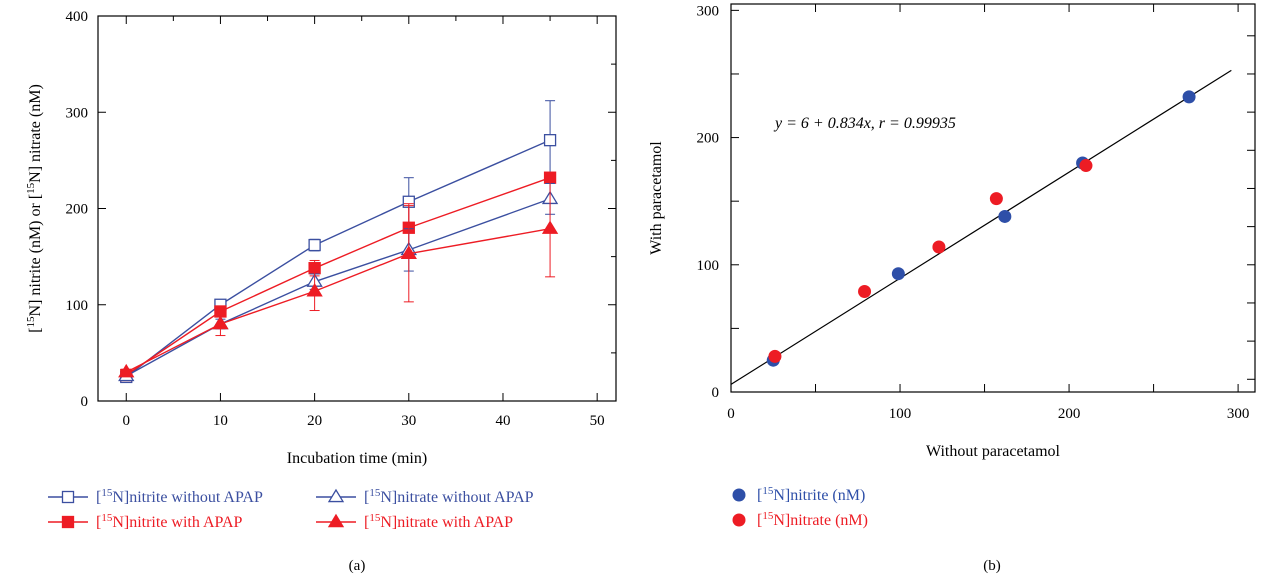  I want to click on legend-label: [15N]nitrite without APAP, so click(179, 496).